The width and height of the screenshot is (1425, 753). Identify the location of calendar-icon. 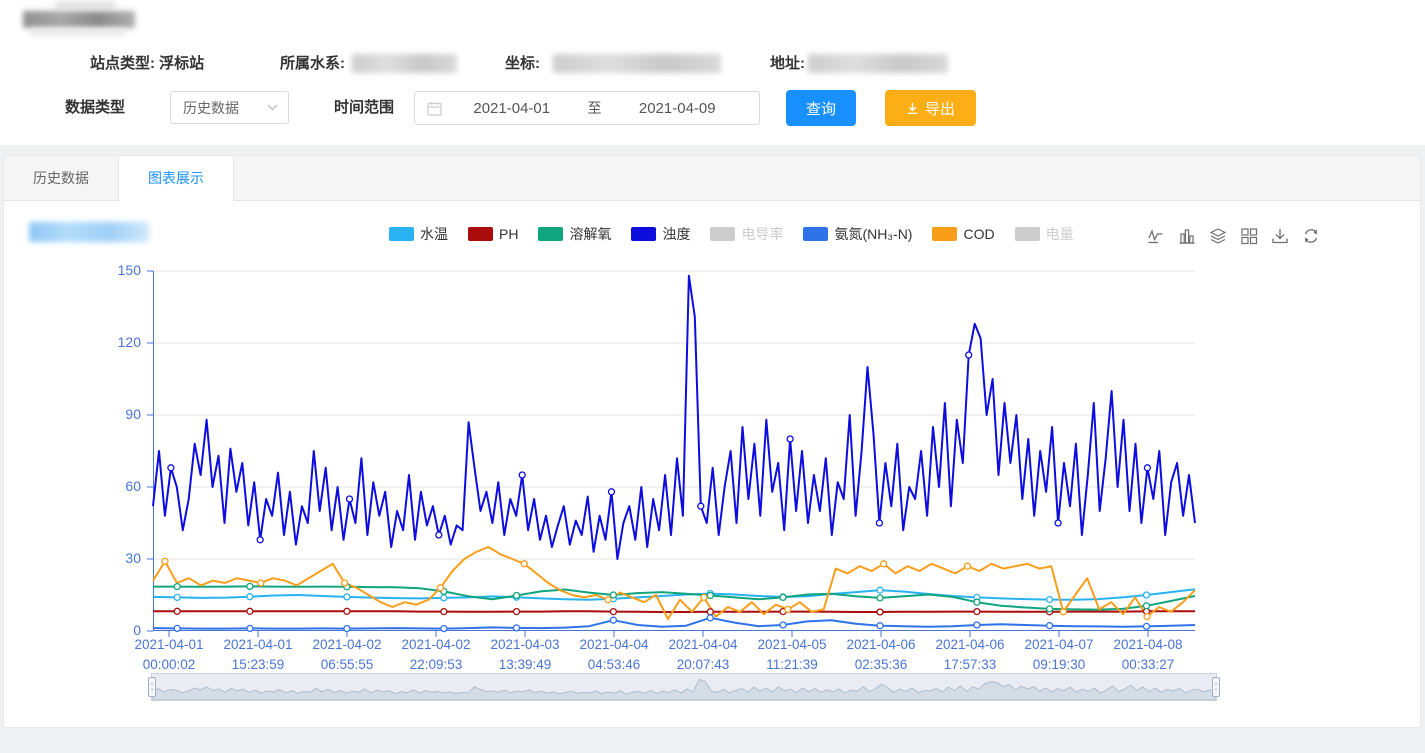
(434, 108).